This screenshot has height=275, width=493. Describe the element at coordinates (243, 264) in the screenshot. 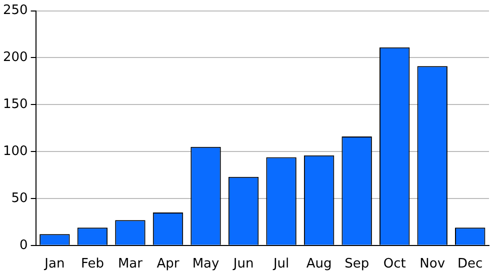

I see `x-tick-label: Jun` at that location.